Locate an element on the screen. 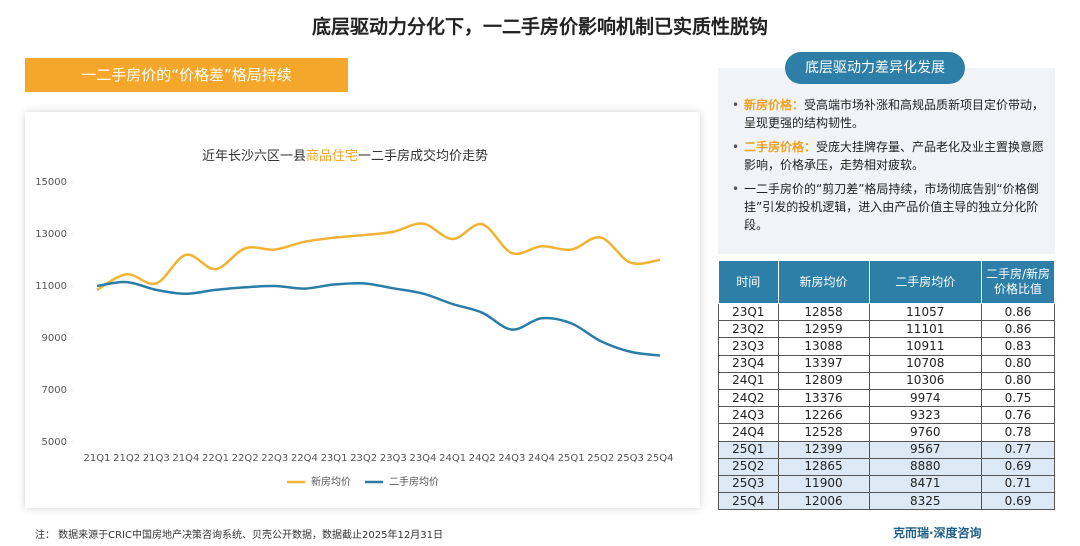 The image size is (1080, 546). table-cell: 25Q1 is located at coordinates (748, 449).